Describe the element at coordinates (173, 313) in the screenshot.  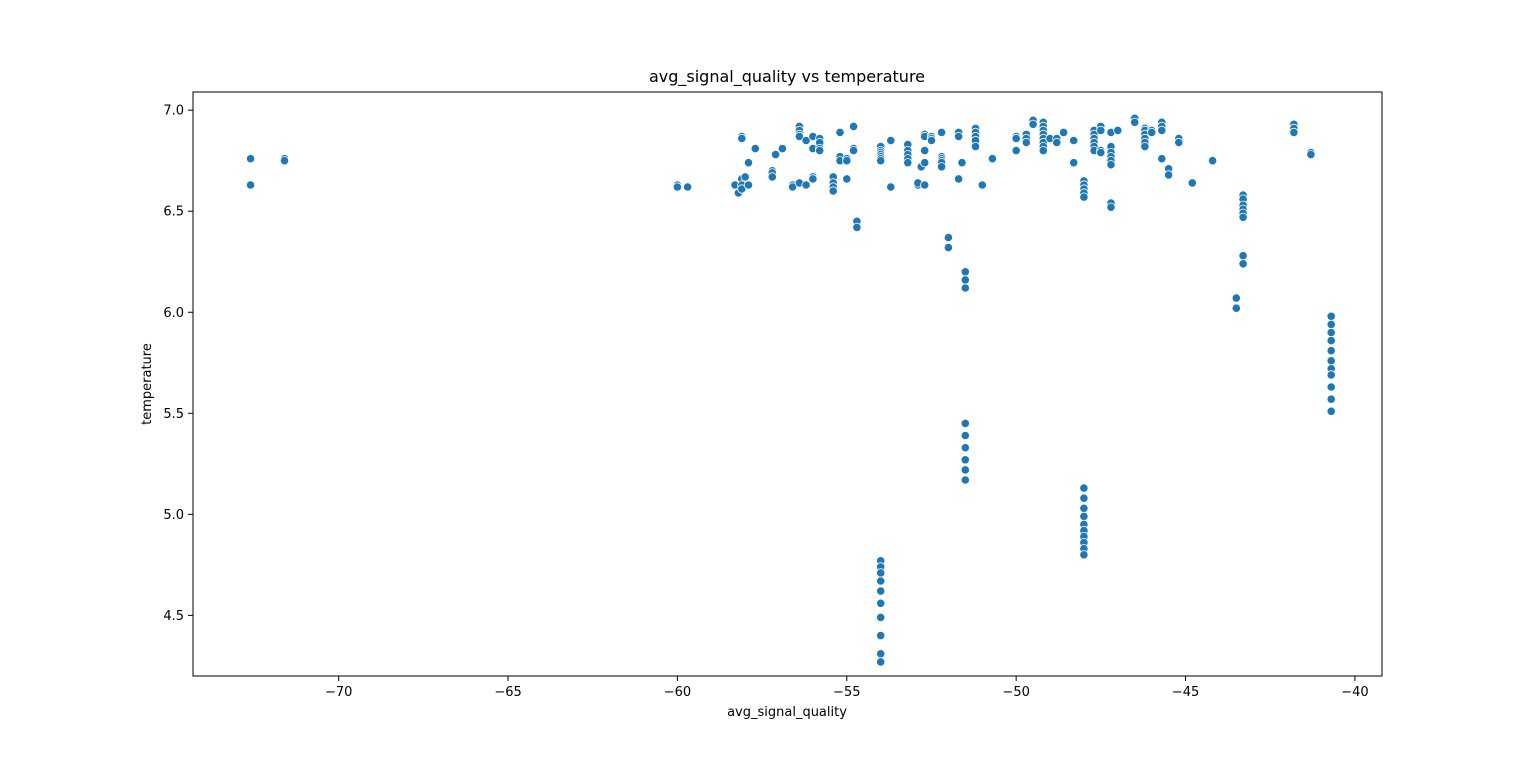
I see `y-tick-label: 6.0` at that location.